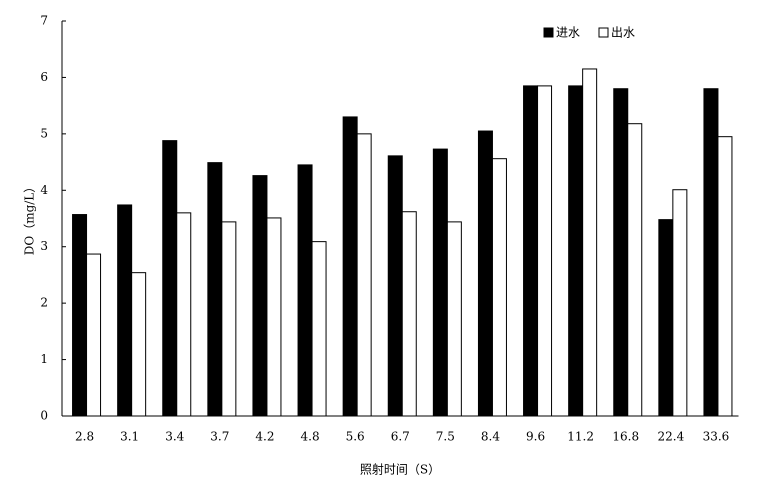 This screenshot has width=766, height=492. I want to click on y-tick-label: 4, so click(44, 190).